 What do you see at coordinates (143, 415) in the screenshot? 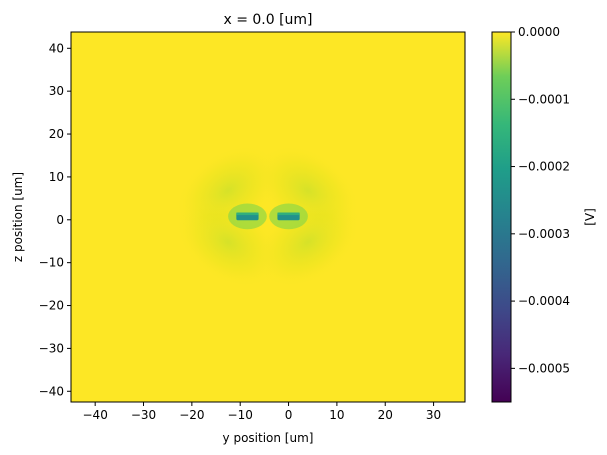
I see `x-tick-label: −30` at bounding box center [143, 415].